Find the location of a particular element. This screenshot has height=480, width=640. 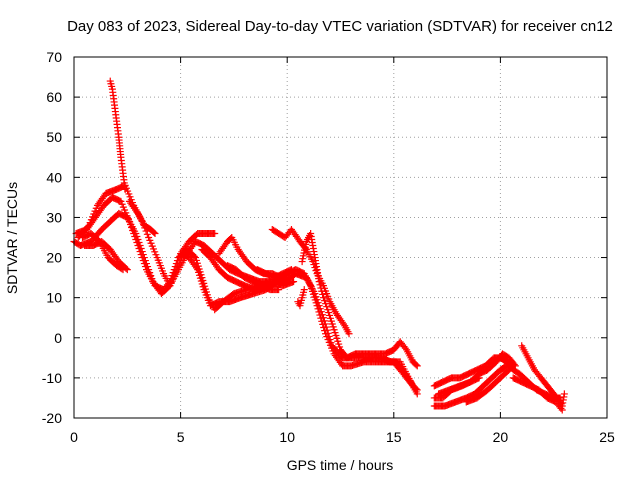

x-tick-label: 0 is located at coordinates (74, 437).